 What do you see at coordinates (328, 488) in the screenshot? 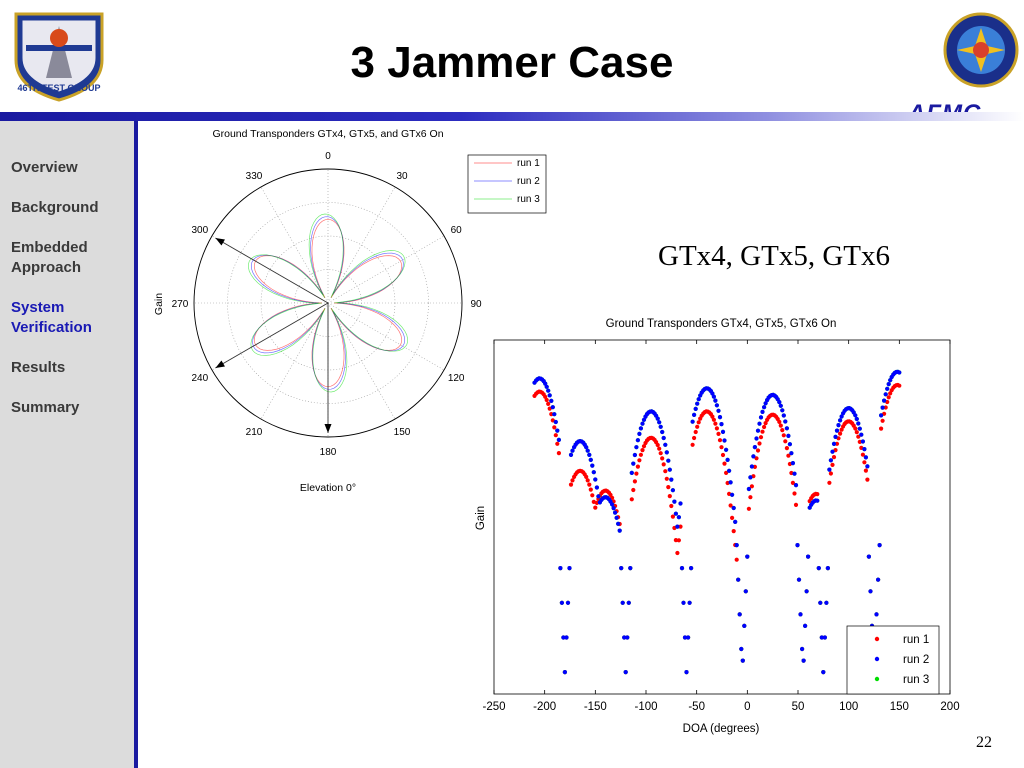
I see `polar-xlabel: Elevation 0°` at bounding box center [328, 488].